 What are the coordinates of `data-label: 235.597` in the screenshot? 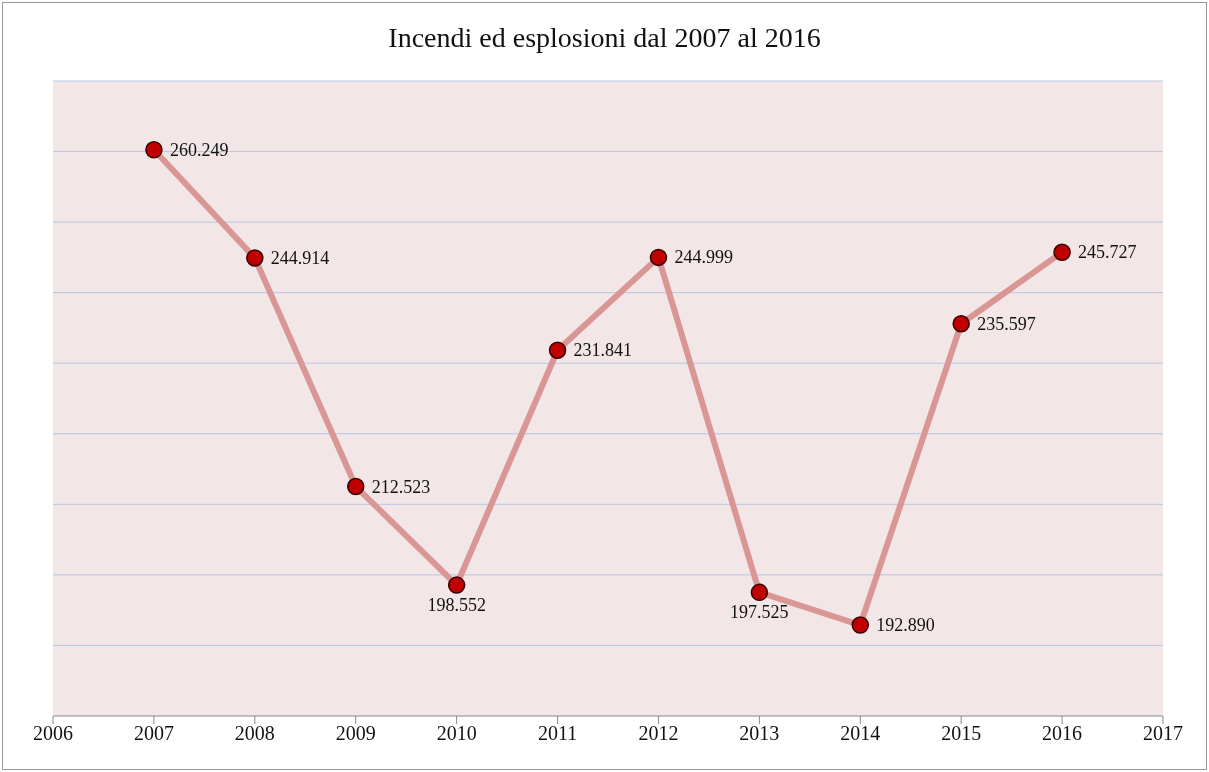 It's located at (1006, 323).